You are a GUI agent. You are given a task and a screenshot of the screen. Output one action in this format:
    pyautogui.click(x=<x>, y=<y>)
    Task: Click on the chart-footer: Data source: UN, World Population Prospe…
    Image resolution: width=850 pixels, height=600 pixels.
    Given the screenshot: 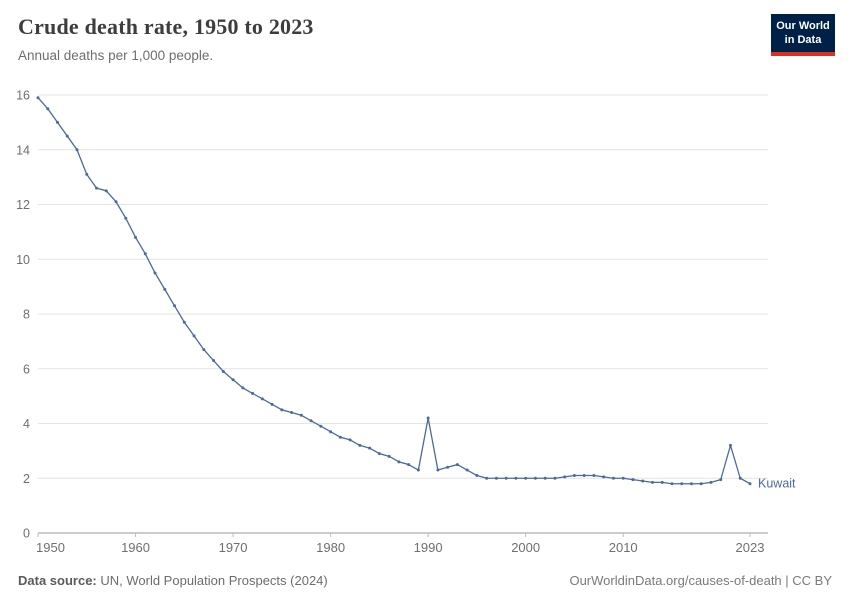 What is the action you would take?
    pyautogui.click(x=425, y=580)
    